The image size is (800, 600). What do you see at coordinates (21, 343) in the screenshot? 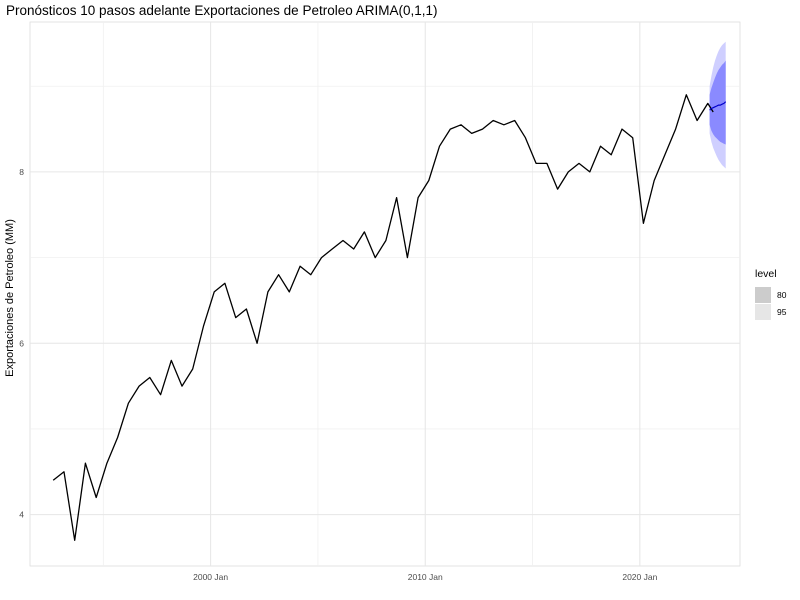
I see `y-tick-label-1: 6` at bounding box center [21, 343].